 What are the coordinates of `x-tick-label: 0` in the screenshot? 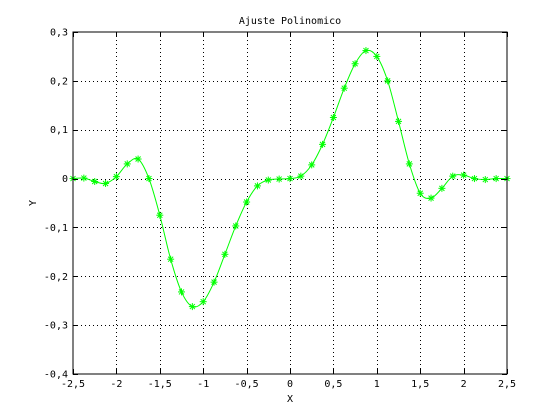 It's located at (290, 384).